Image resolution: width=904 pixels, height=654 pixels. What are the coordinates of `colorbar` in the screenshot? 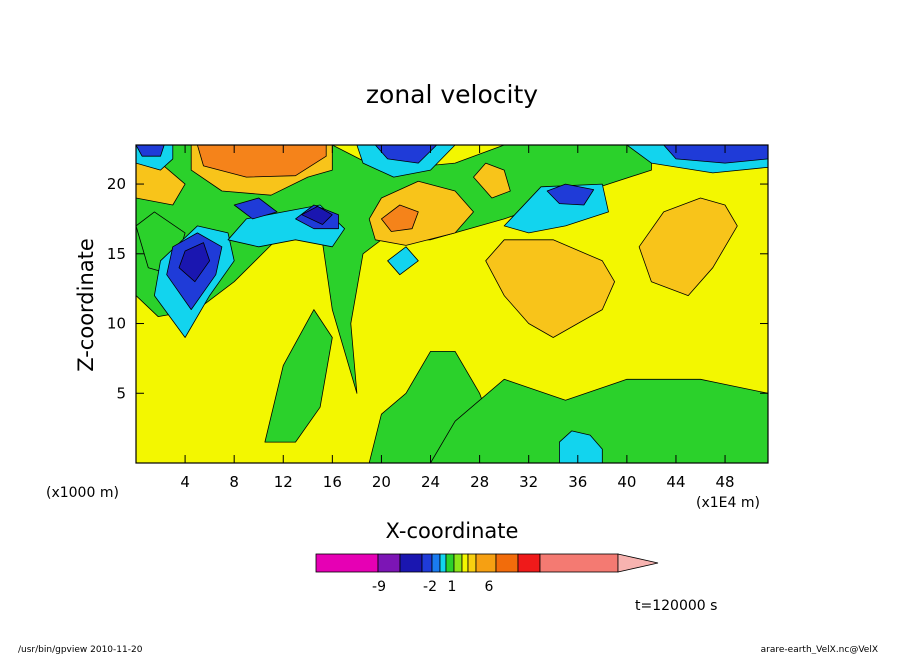 It's located at (487, 563).